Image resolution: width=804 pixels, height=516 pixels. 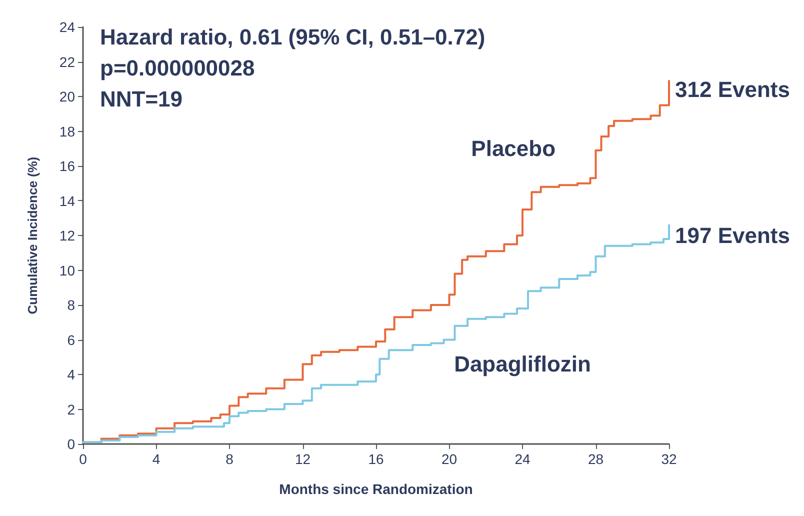 What do you see at coordinates (71, 305) in the screenshot?
I see `y-tick-label: 8` at bounding box center [71, 305].